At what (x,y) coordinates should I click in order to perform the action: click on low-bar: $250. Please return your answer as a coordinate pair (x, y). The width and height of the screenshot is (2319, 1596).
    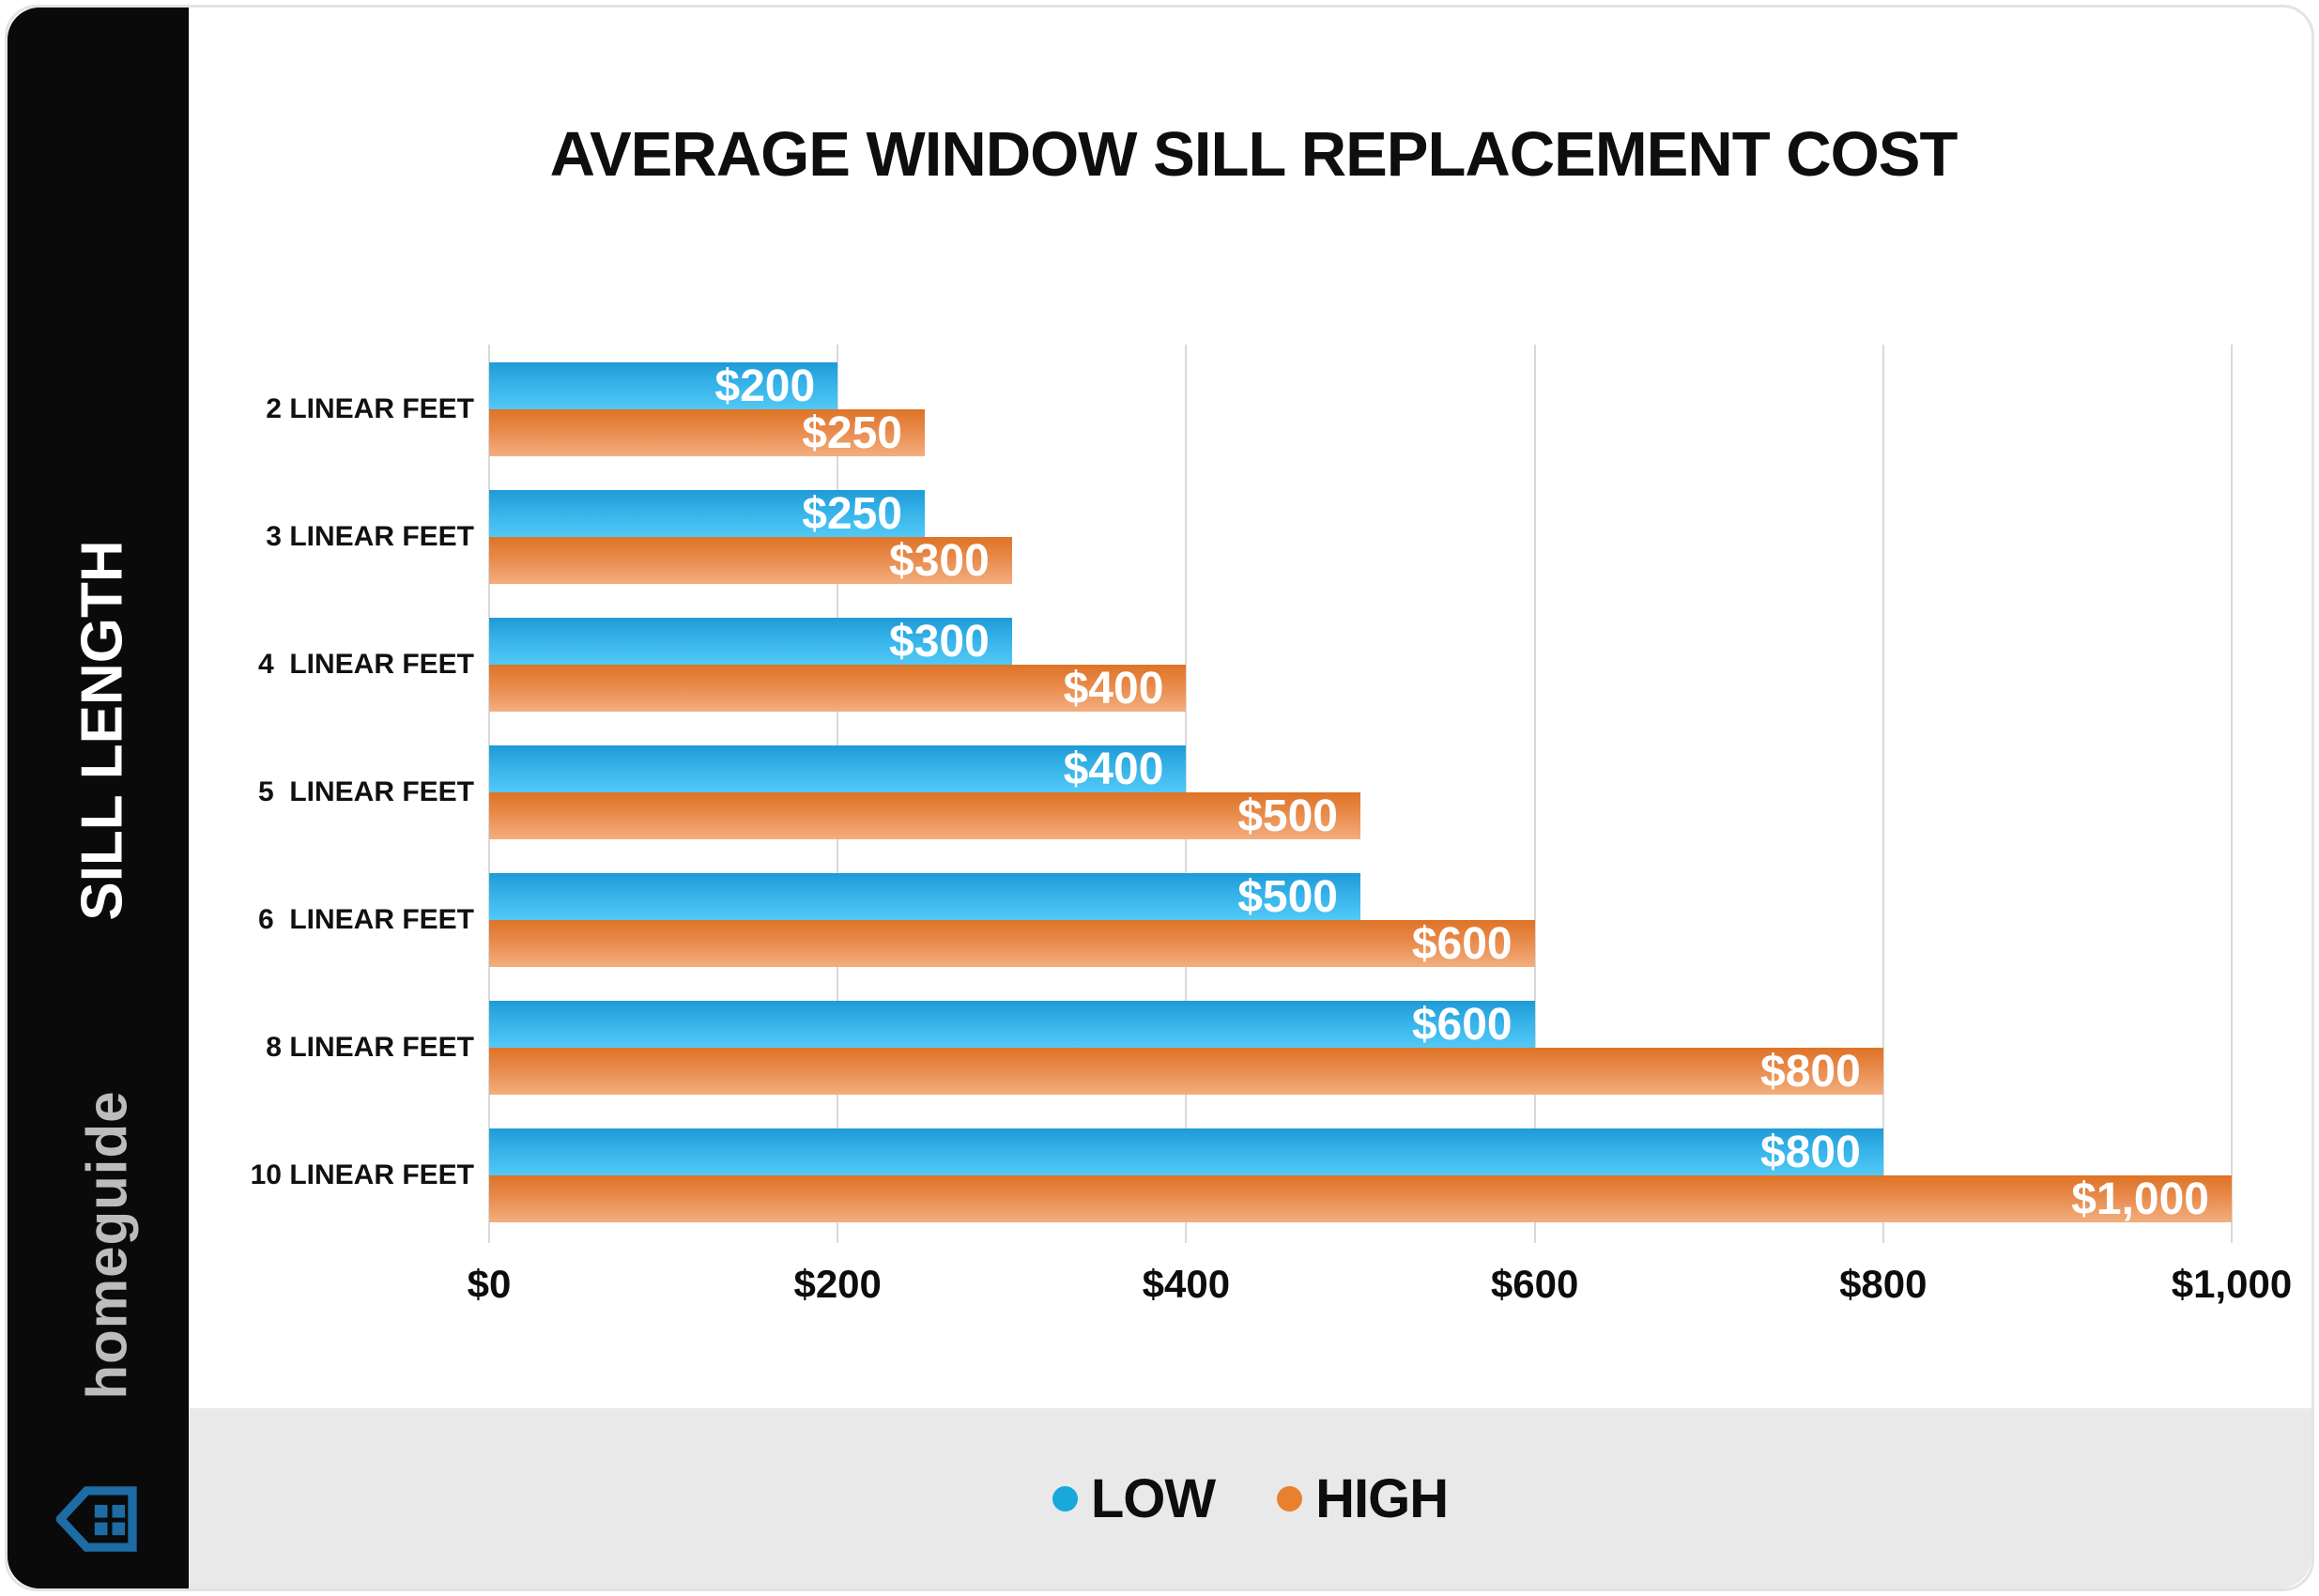
    Looking at the image, I should click on (707, 514).